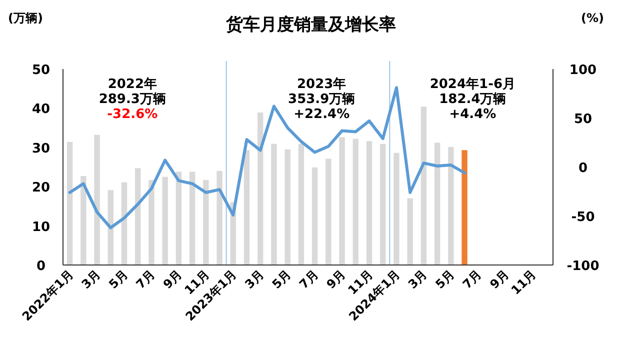 The width and height of the screenshot is (622, 342). Describe the element at coordinates (132, 99) in the screenshot. I see `annotation: 289.3万辆` at that location.